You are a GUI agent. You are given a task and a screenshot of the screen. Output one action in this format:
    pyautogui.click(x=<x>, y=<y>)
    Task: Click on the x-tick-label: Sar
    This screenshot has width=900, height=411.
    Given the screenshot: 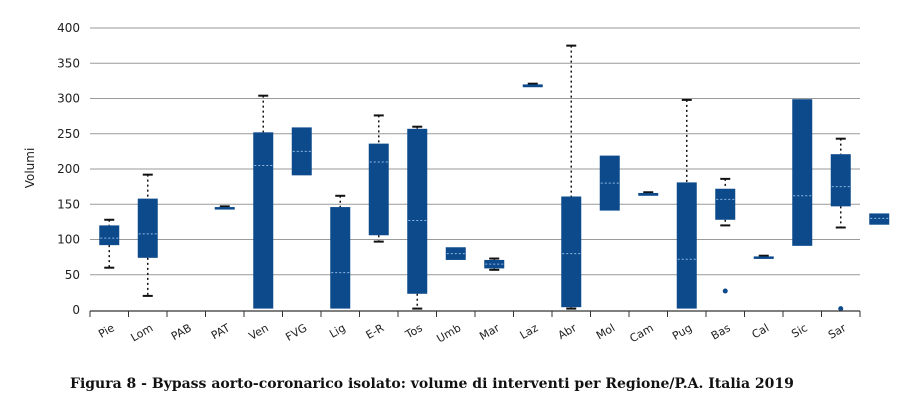 What is the action you would take?
    pyautogui.click(x=837, y=331)
    